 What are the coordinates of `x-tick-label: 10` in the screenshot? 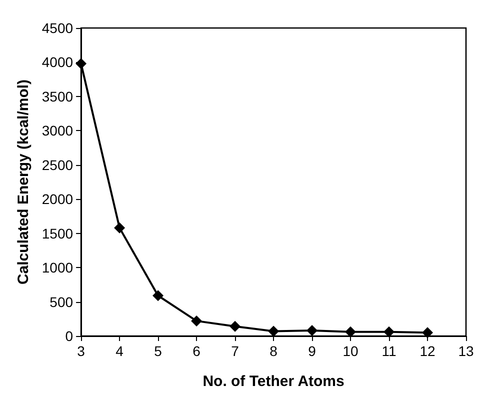 It's located at (350, 351).